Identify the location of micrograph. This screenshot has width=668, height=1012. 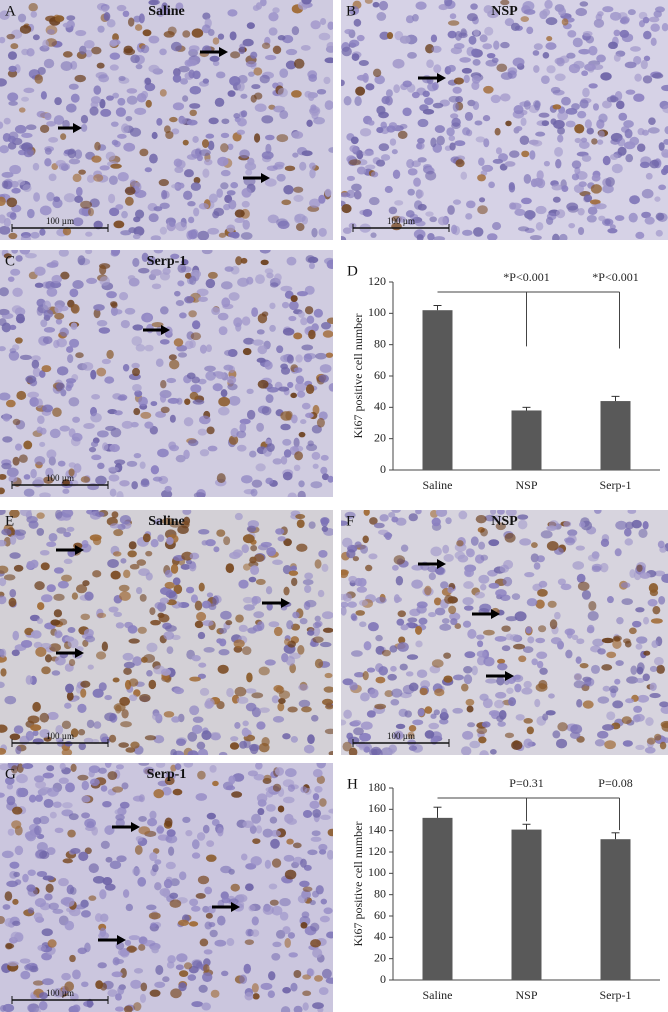
(166, 632).